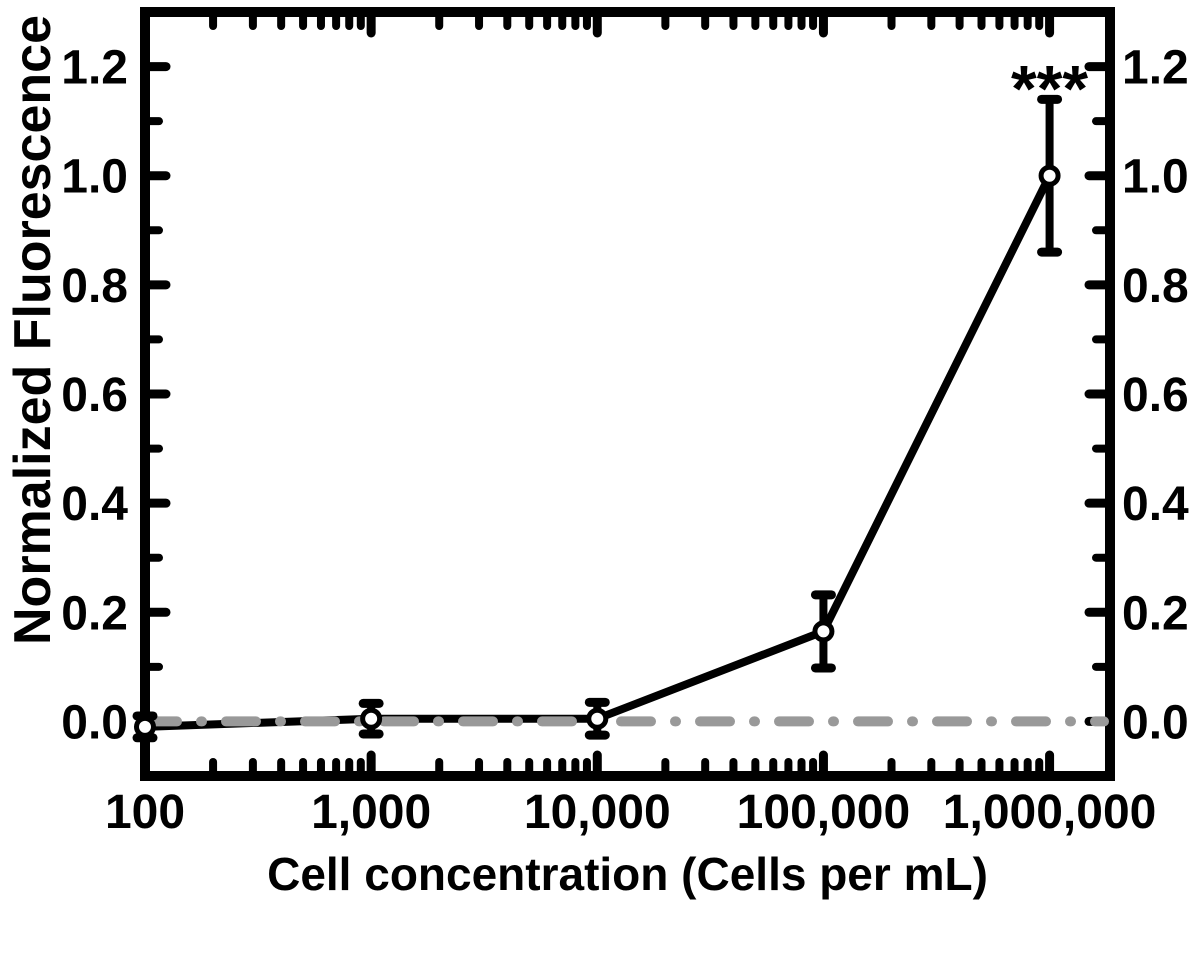 Image resolution: width=1200 pixels, height=953 pixels. Describe the element at coordinates (94, 722) in the screenshot. I see `y-axis-tick-label-left: 0.0` at that location.